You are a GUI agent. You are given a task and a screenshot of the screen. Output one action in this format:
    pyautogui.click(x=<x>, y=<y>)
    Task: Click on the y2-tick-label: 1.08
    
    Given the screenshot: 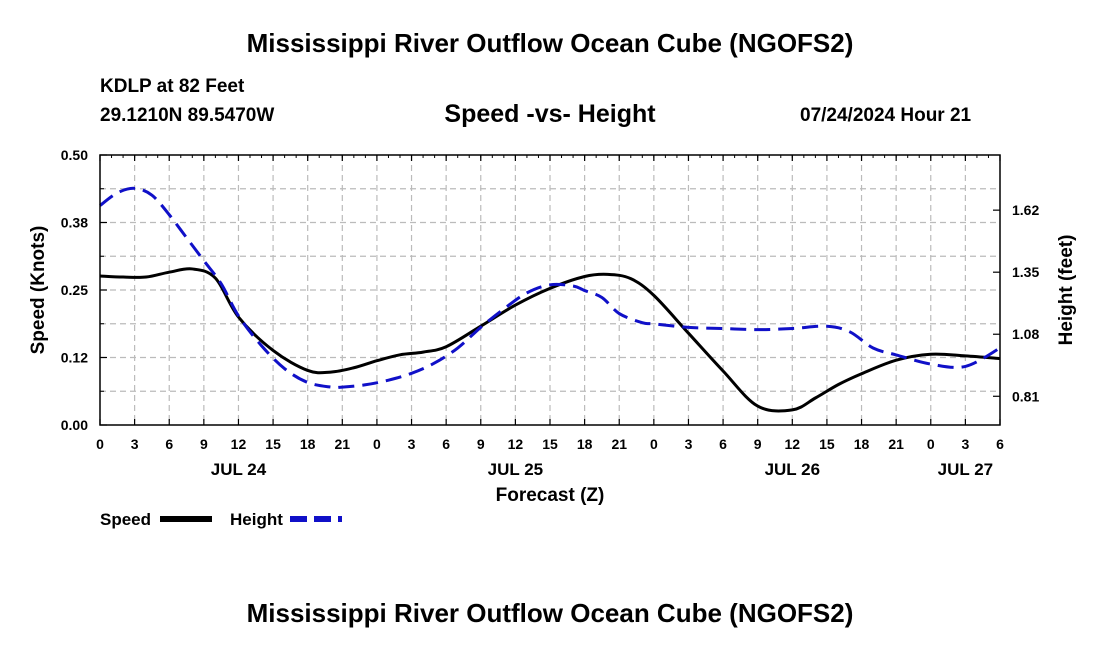 What is the action you would take?
    pyautogui.click(x=1025, y=334)
    